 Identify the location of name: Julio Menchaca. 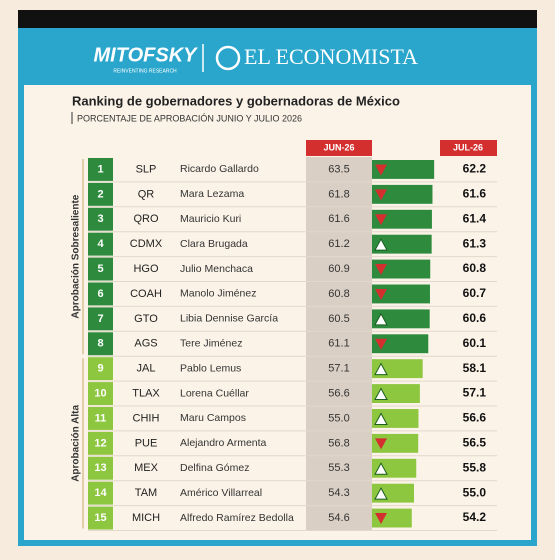
(216, 269).